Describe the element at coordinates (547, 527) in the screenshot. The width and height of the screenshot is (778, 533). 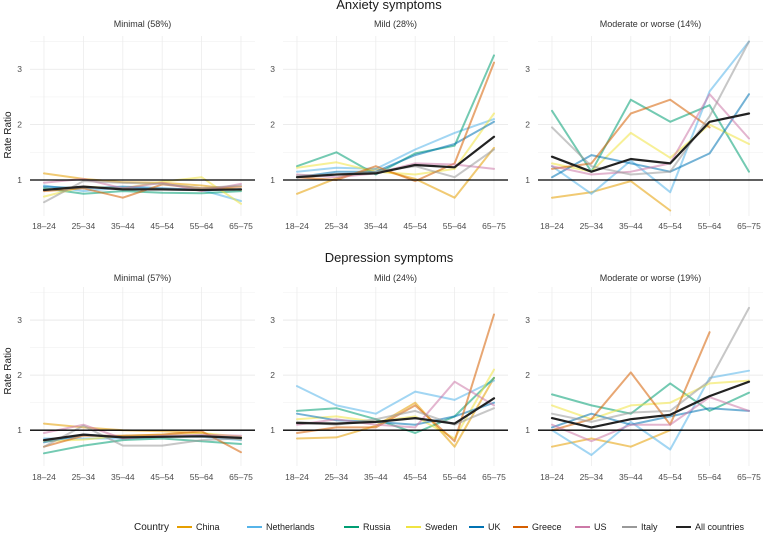
I see `legend-label-greece: Greece` at that location.